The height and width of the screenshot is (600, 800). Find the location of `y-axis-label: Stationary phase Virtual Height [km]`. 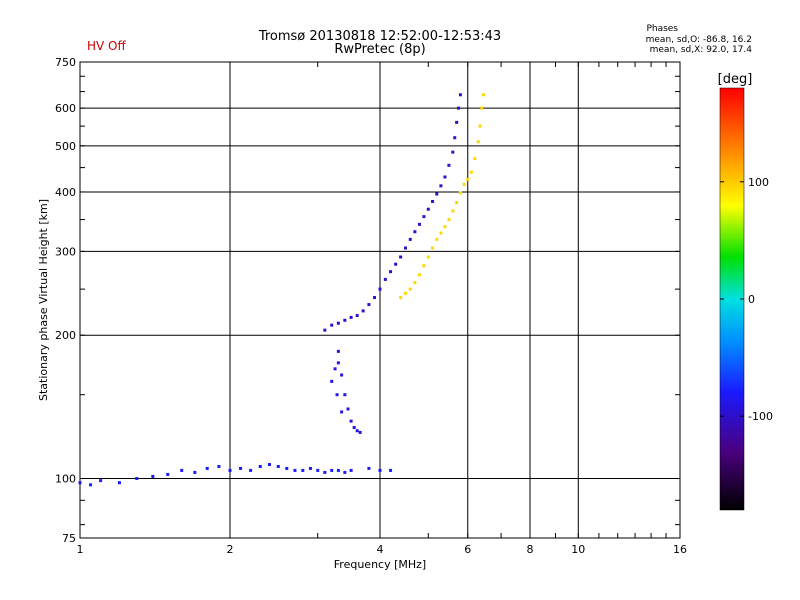

y-axis-label: Stationary phase Virtual Height [km] is located at coordinates (43, 300).